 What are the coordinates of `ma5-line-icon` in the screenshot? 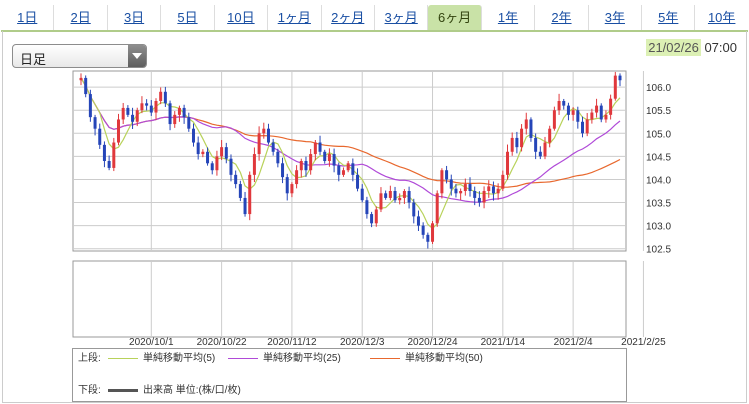 It's located at (123, 358).